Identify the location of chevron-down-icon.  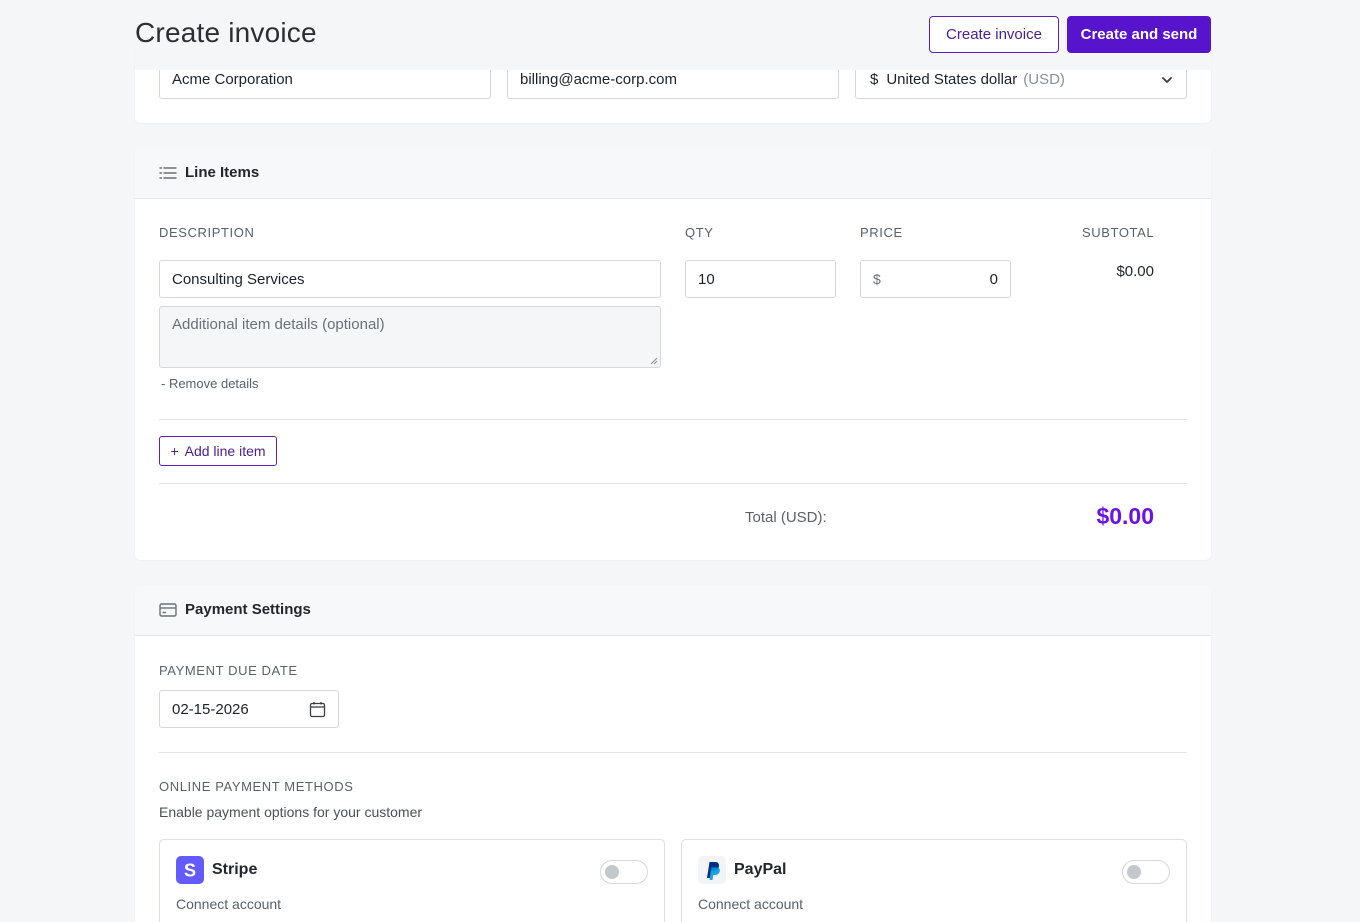
(1167, 80).